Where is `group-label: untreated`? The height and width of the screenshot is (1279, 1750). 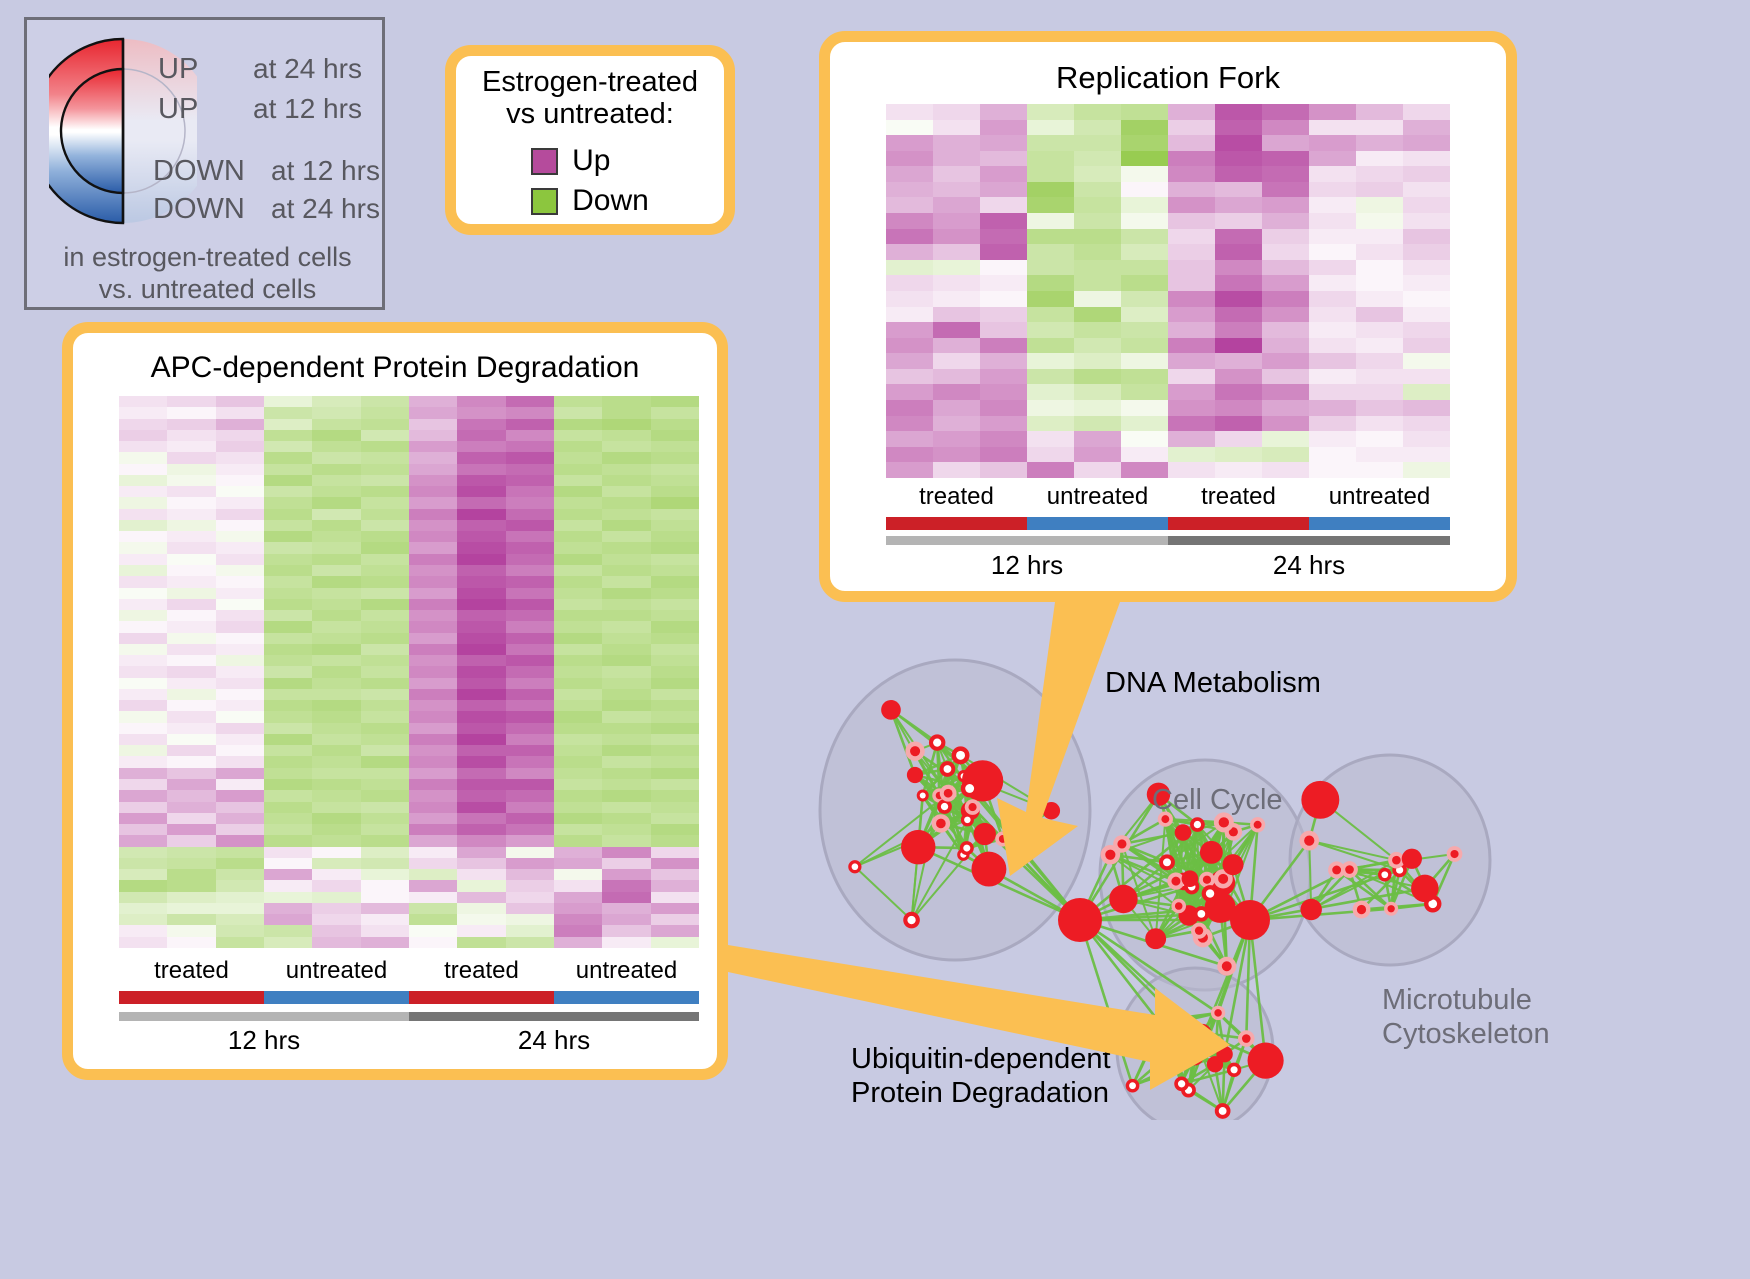 group-label: untreated is located at coordinates (1379, 496).